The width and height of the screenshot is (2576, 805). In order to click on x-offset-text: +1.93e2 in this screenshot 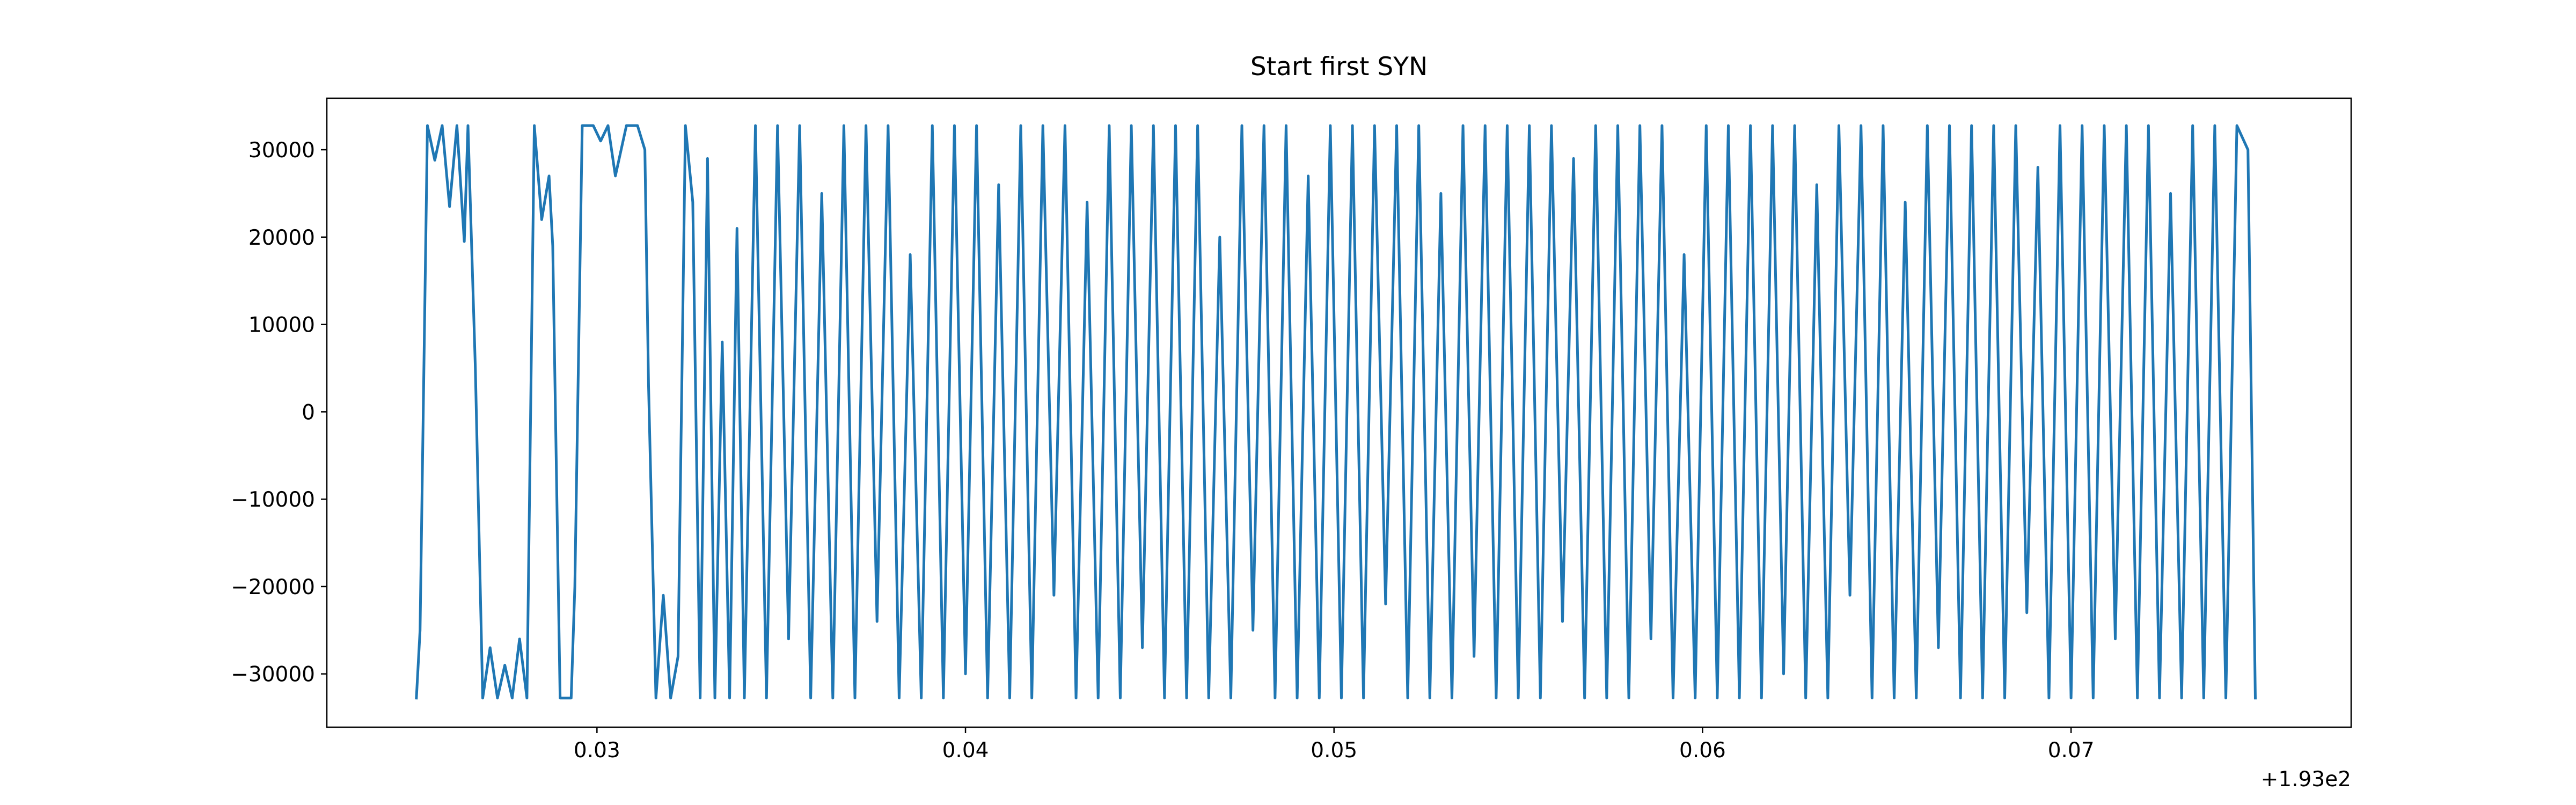, I will do `click(2306, 779)`.